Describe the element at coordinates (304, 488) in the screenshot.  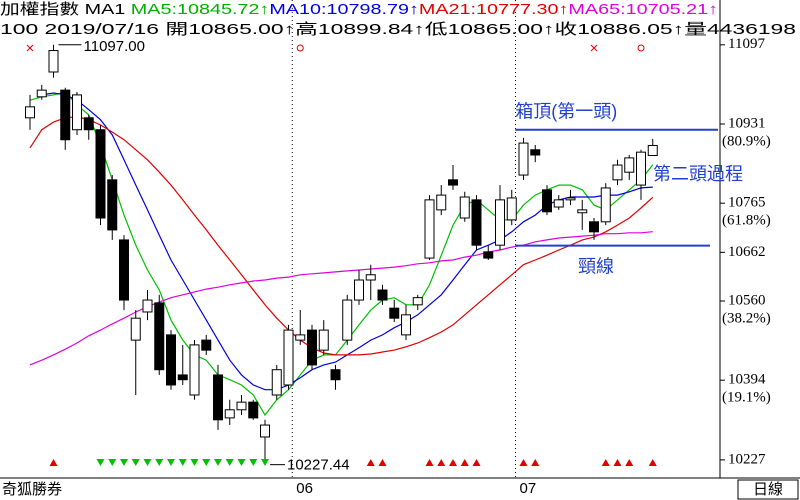
I see `x-tick-label: 06` at that location.